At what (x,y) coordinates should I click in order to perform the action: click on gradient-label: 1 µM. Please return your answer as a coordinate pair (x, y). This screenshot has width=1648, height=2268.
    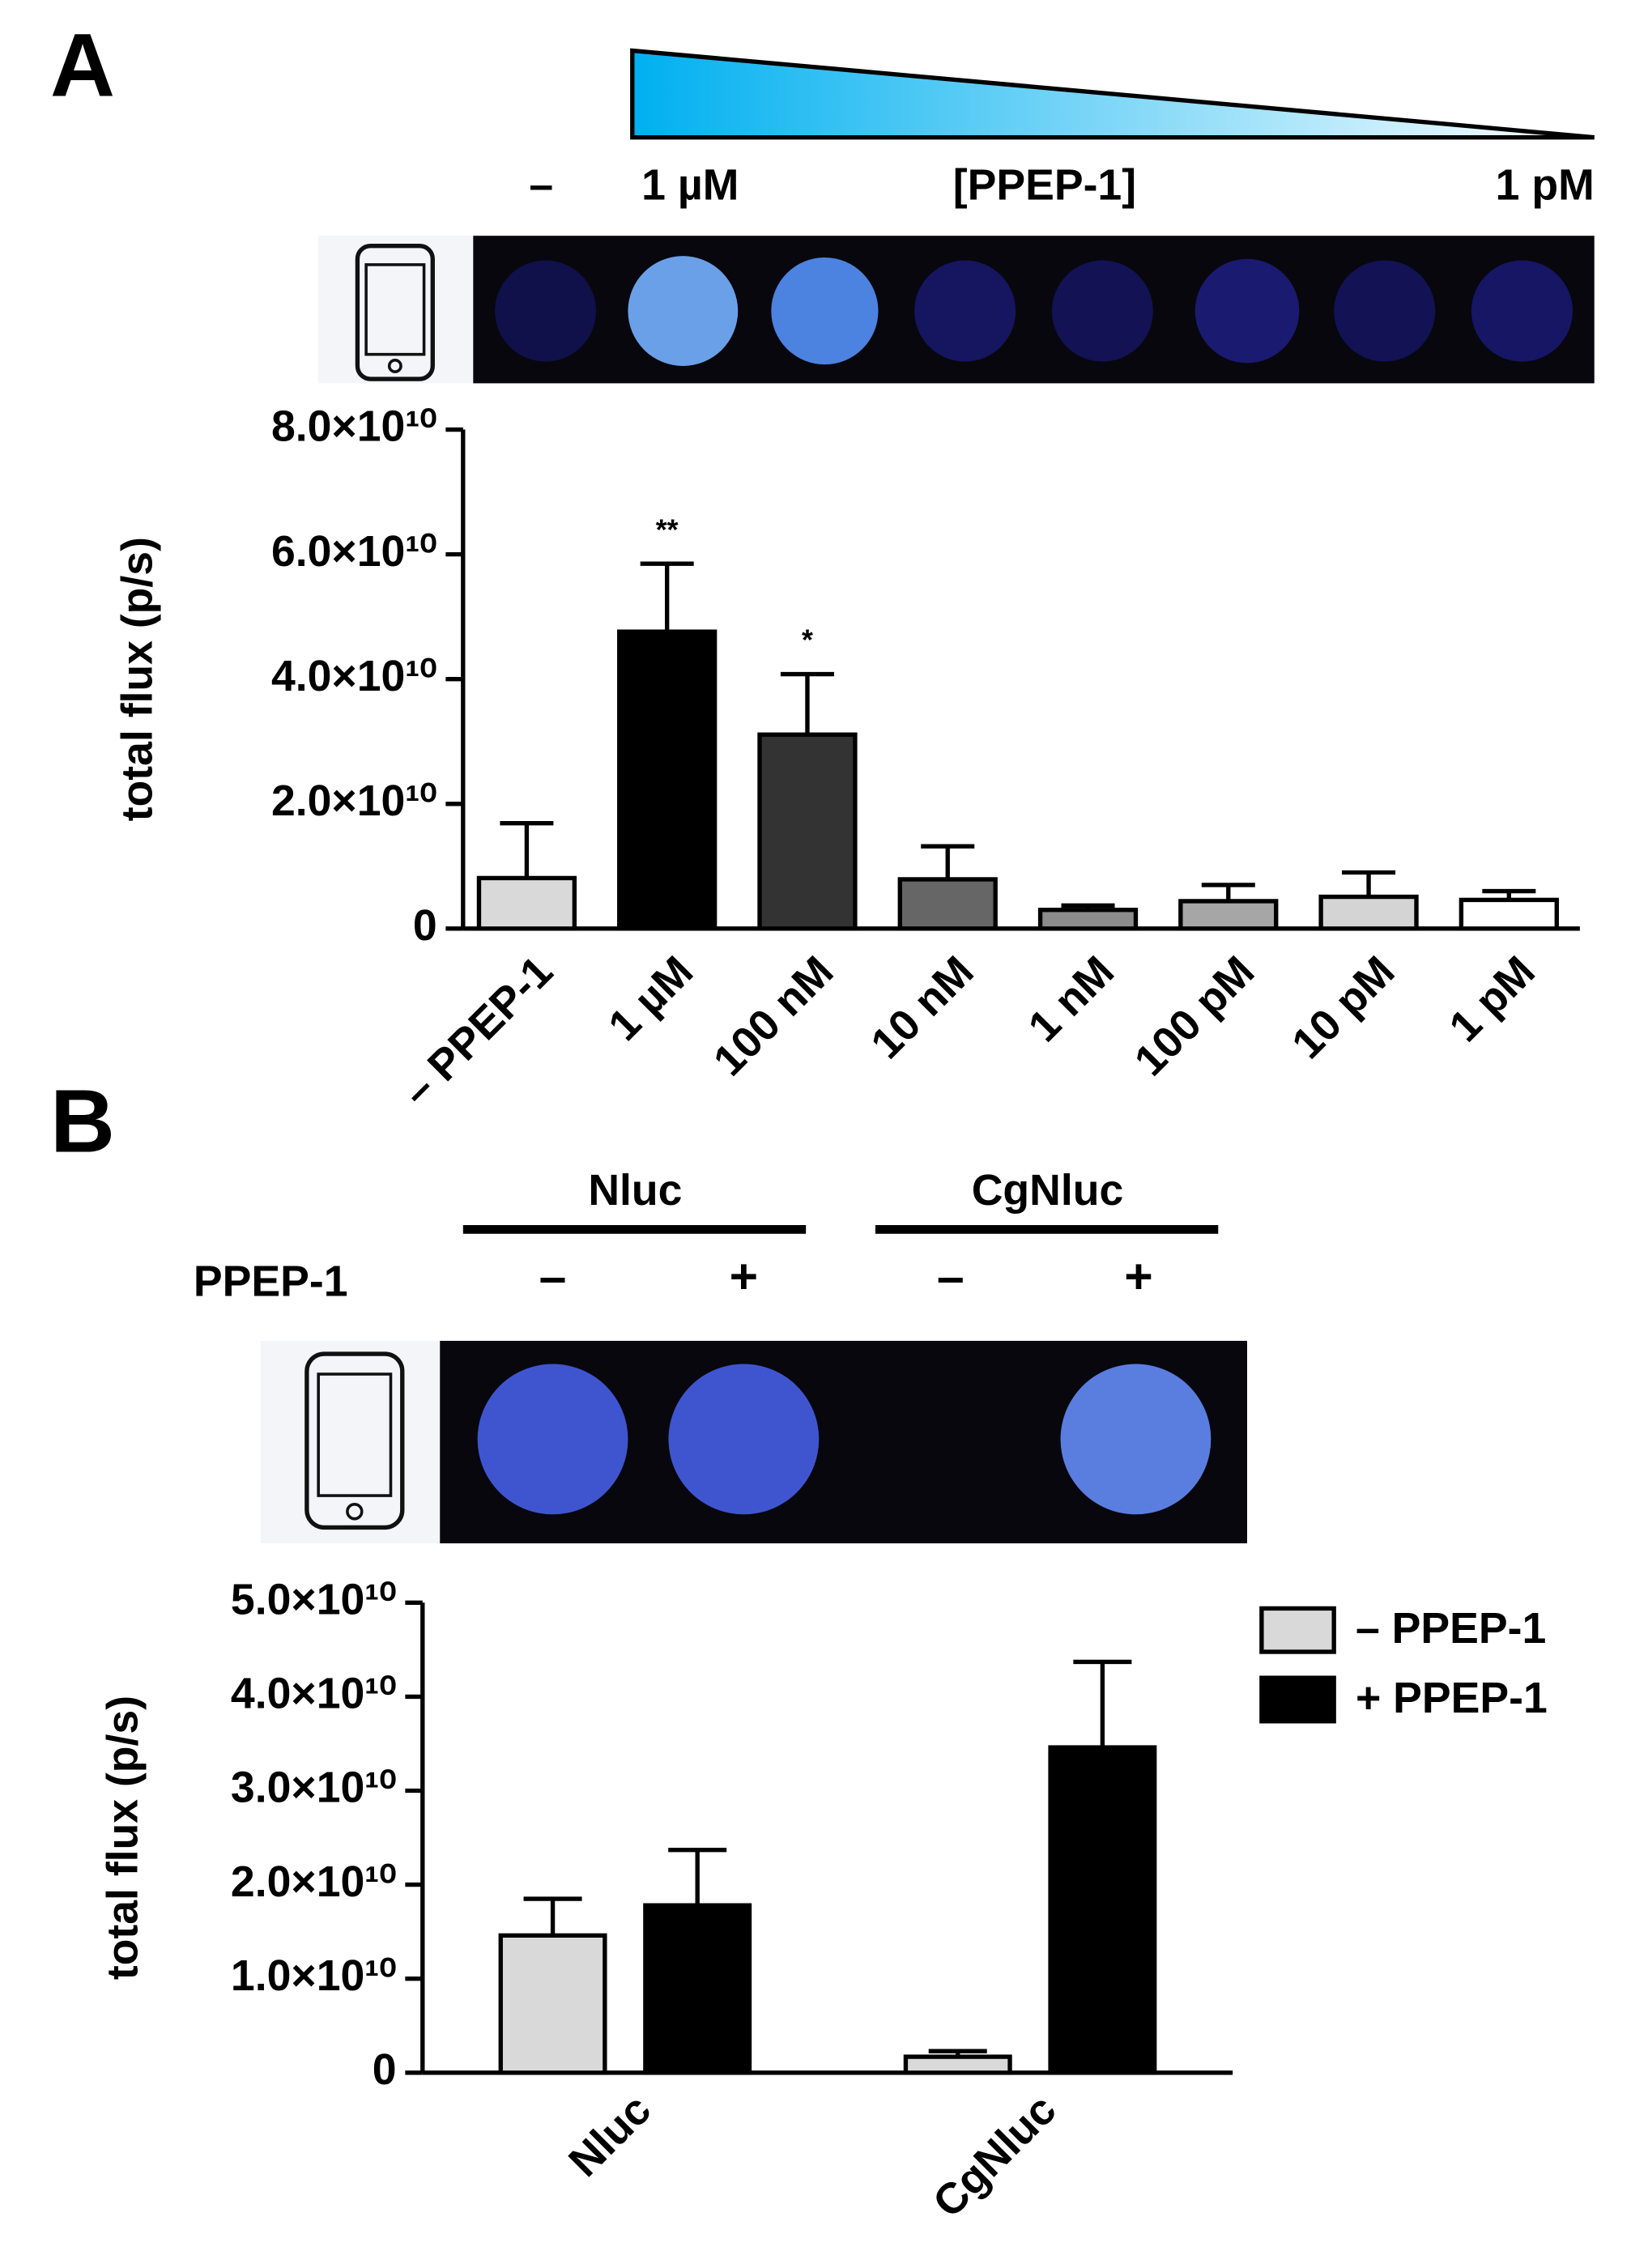
    Looking at the image, I should click on (690, 184).